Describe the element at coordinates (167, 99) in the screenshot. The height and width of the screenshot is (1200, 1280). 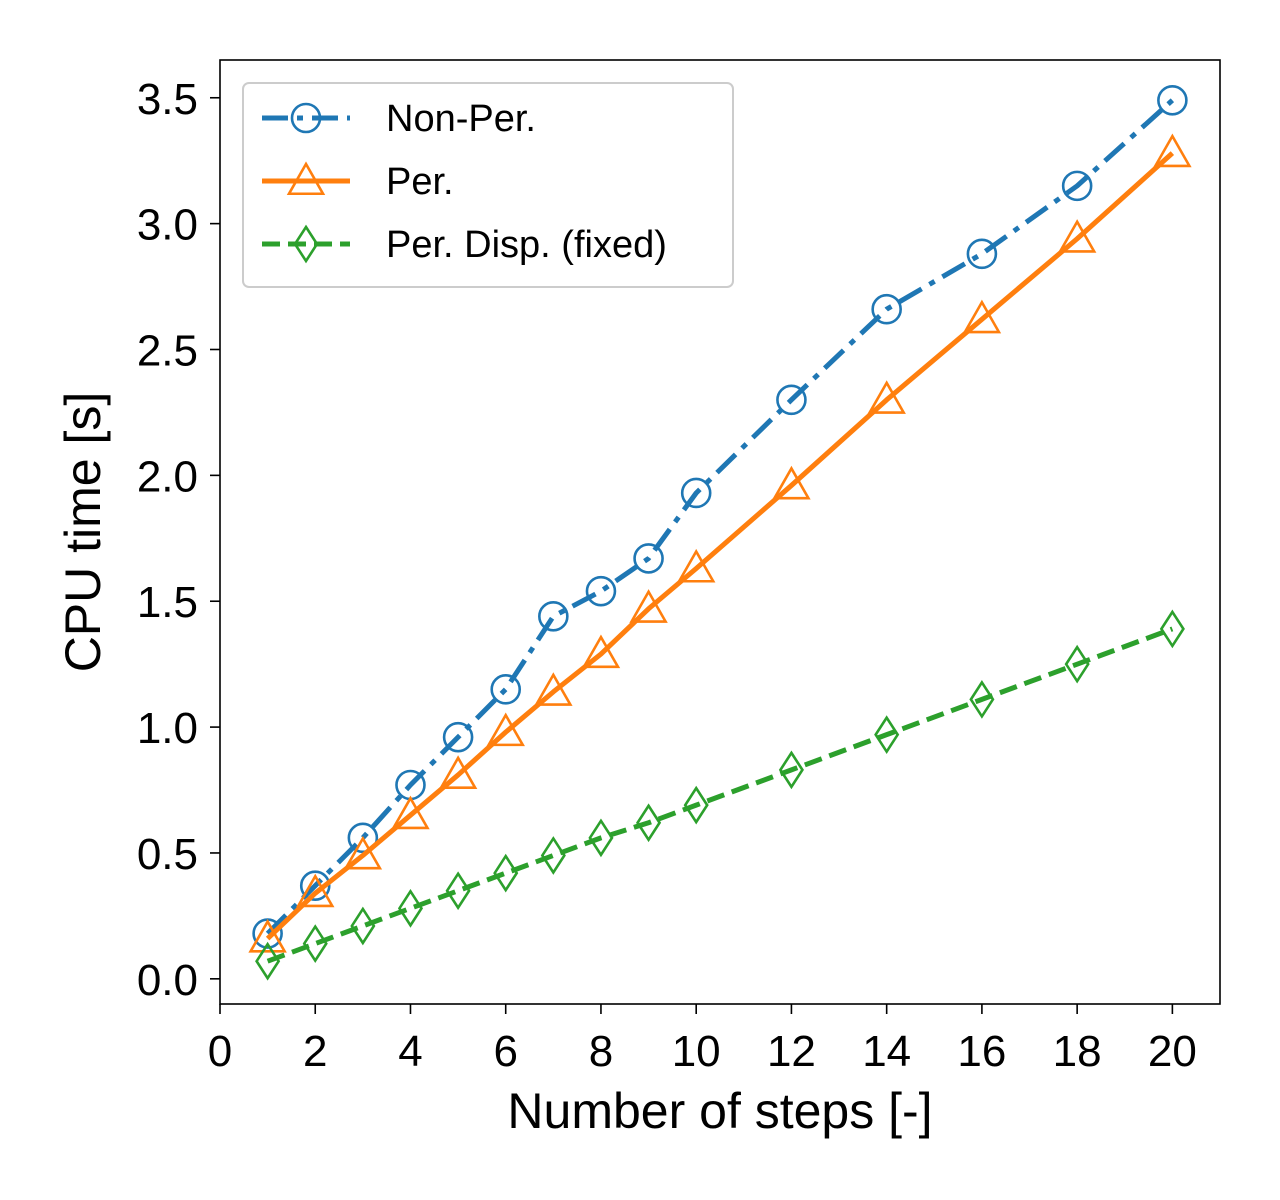
I see `y-tick-label: 3.5` at that location.